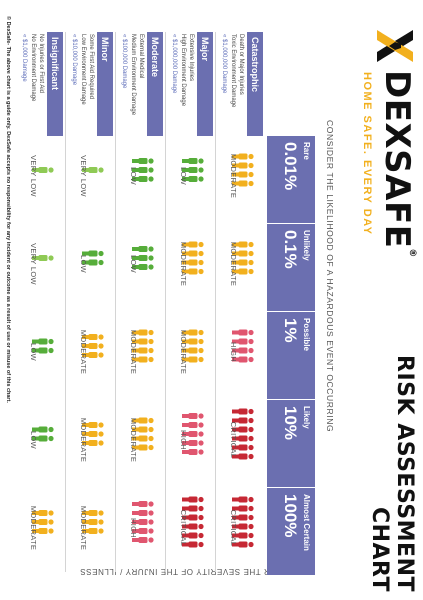  Describe the element at coordinates (291, 531) in the screenshot. I see `likelihood-almost-certain-header: Almost Certain 100%` at that location.